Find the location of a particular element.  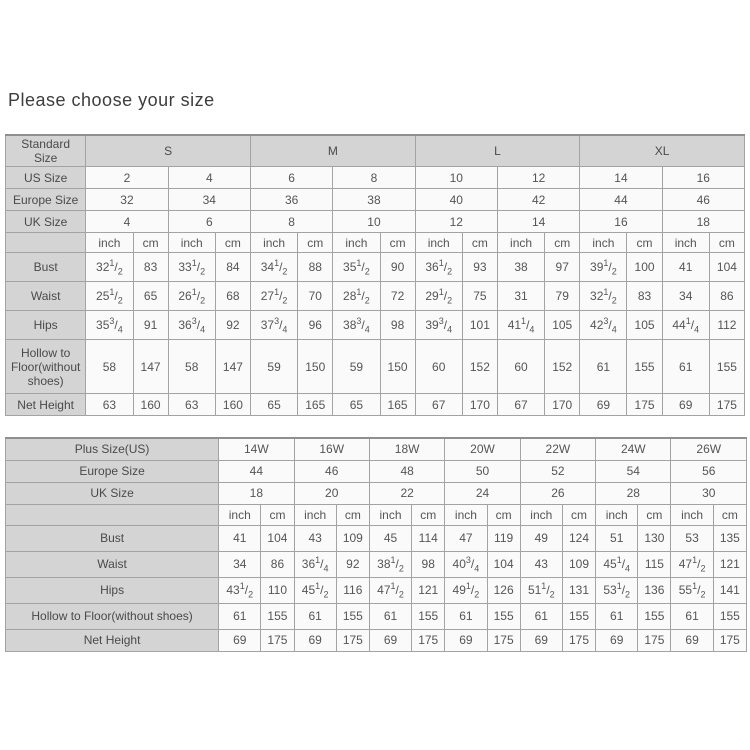

measurement-value-cell: 53 is located at coordinates (692, 538).